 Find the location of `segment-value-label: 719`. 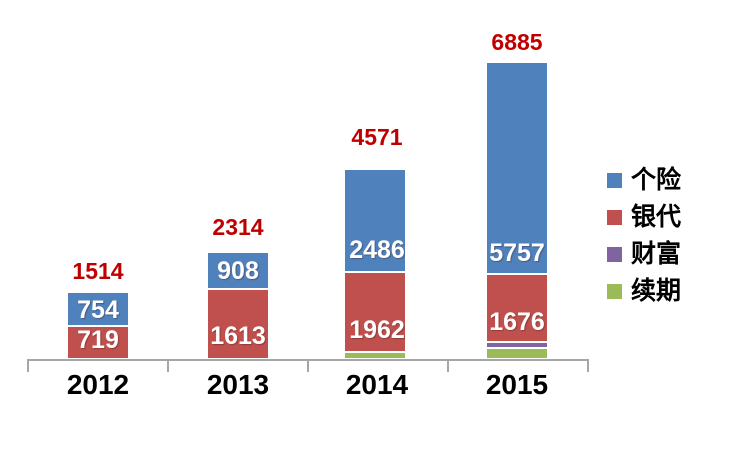

segment-value-label: 719 is located at coordinates (98, 340).